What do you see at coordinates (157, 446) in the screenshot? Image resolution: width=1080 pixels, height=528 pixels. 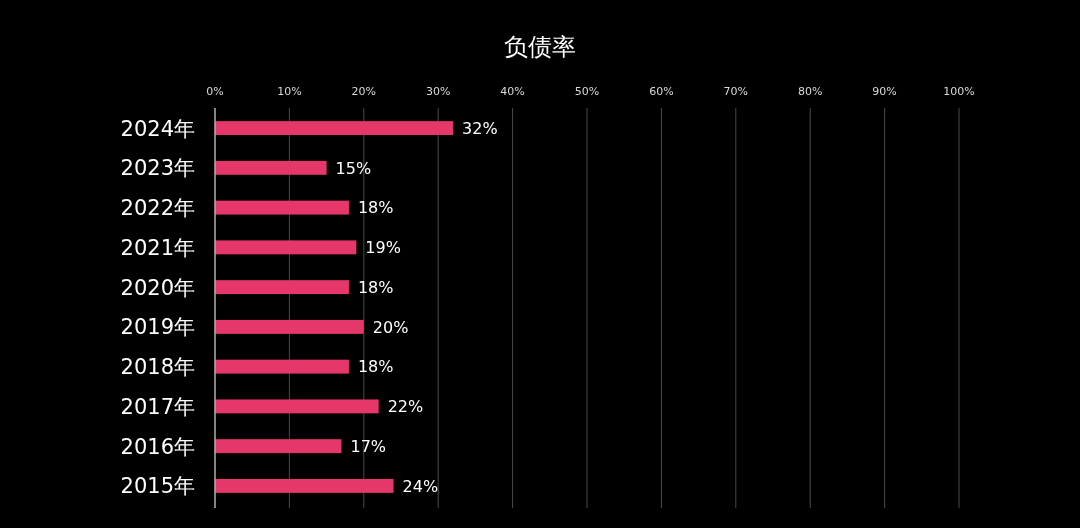 I see `y-tick-label: 2016年` at bounding box center [157, 446].